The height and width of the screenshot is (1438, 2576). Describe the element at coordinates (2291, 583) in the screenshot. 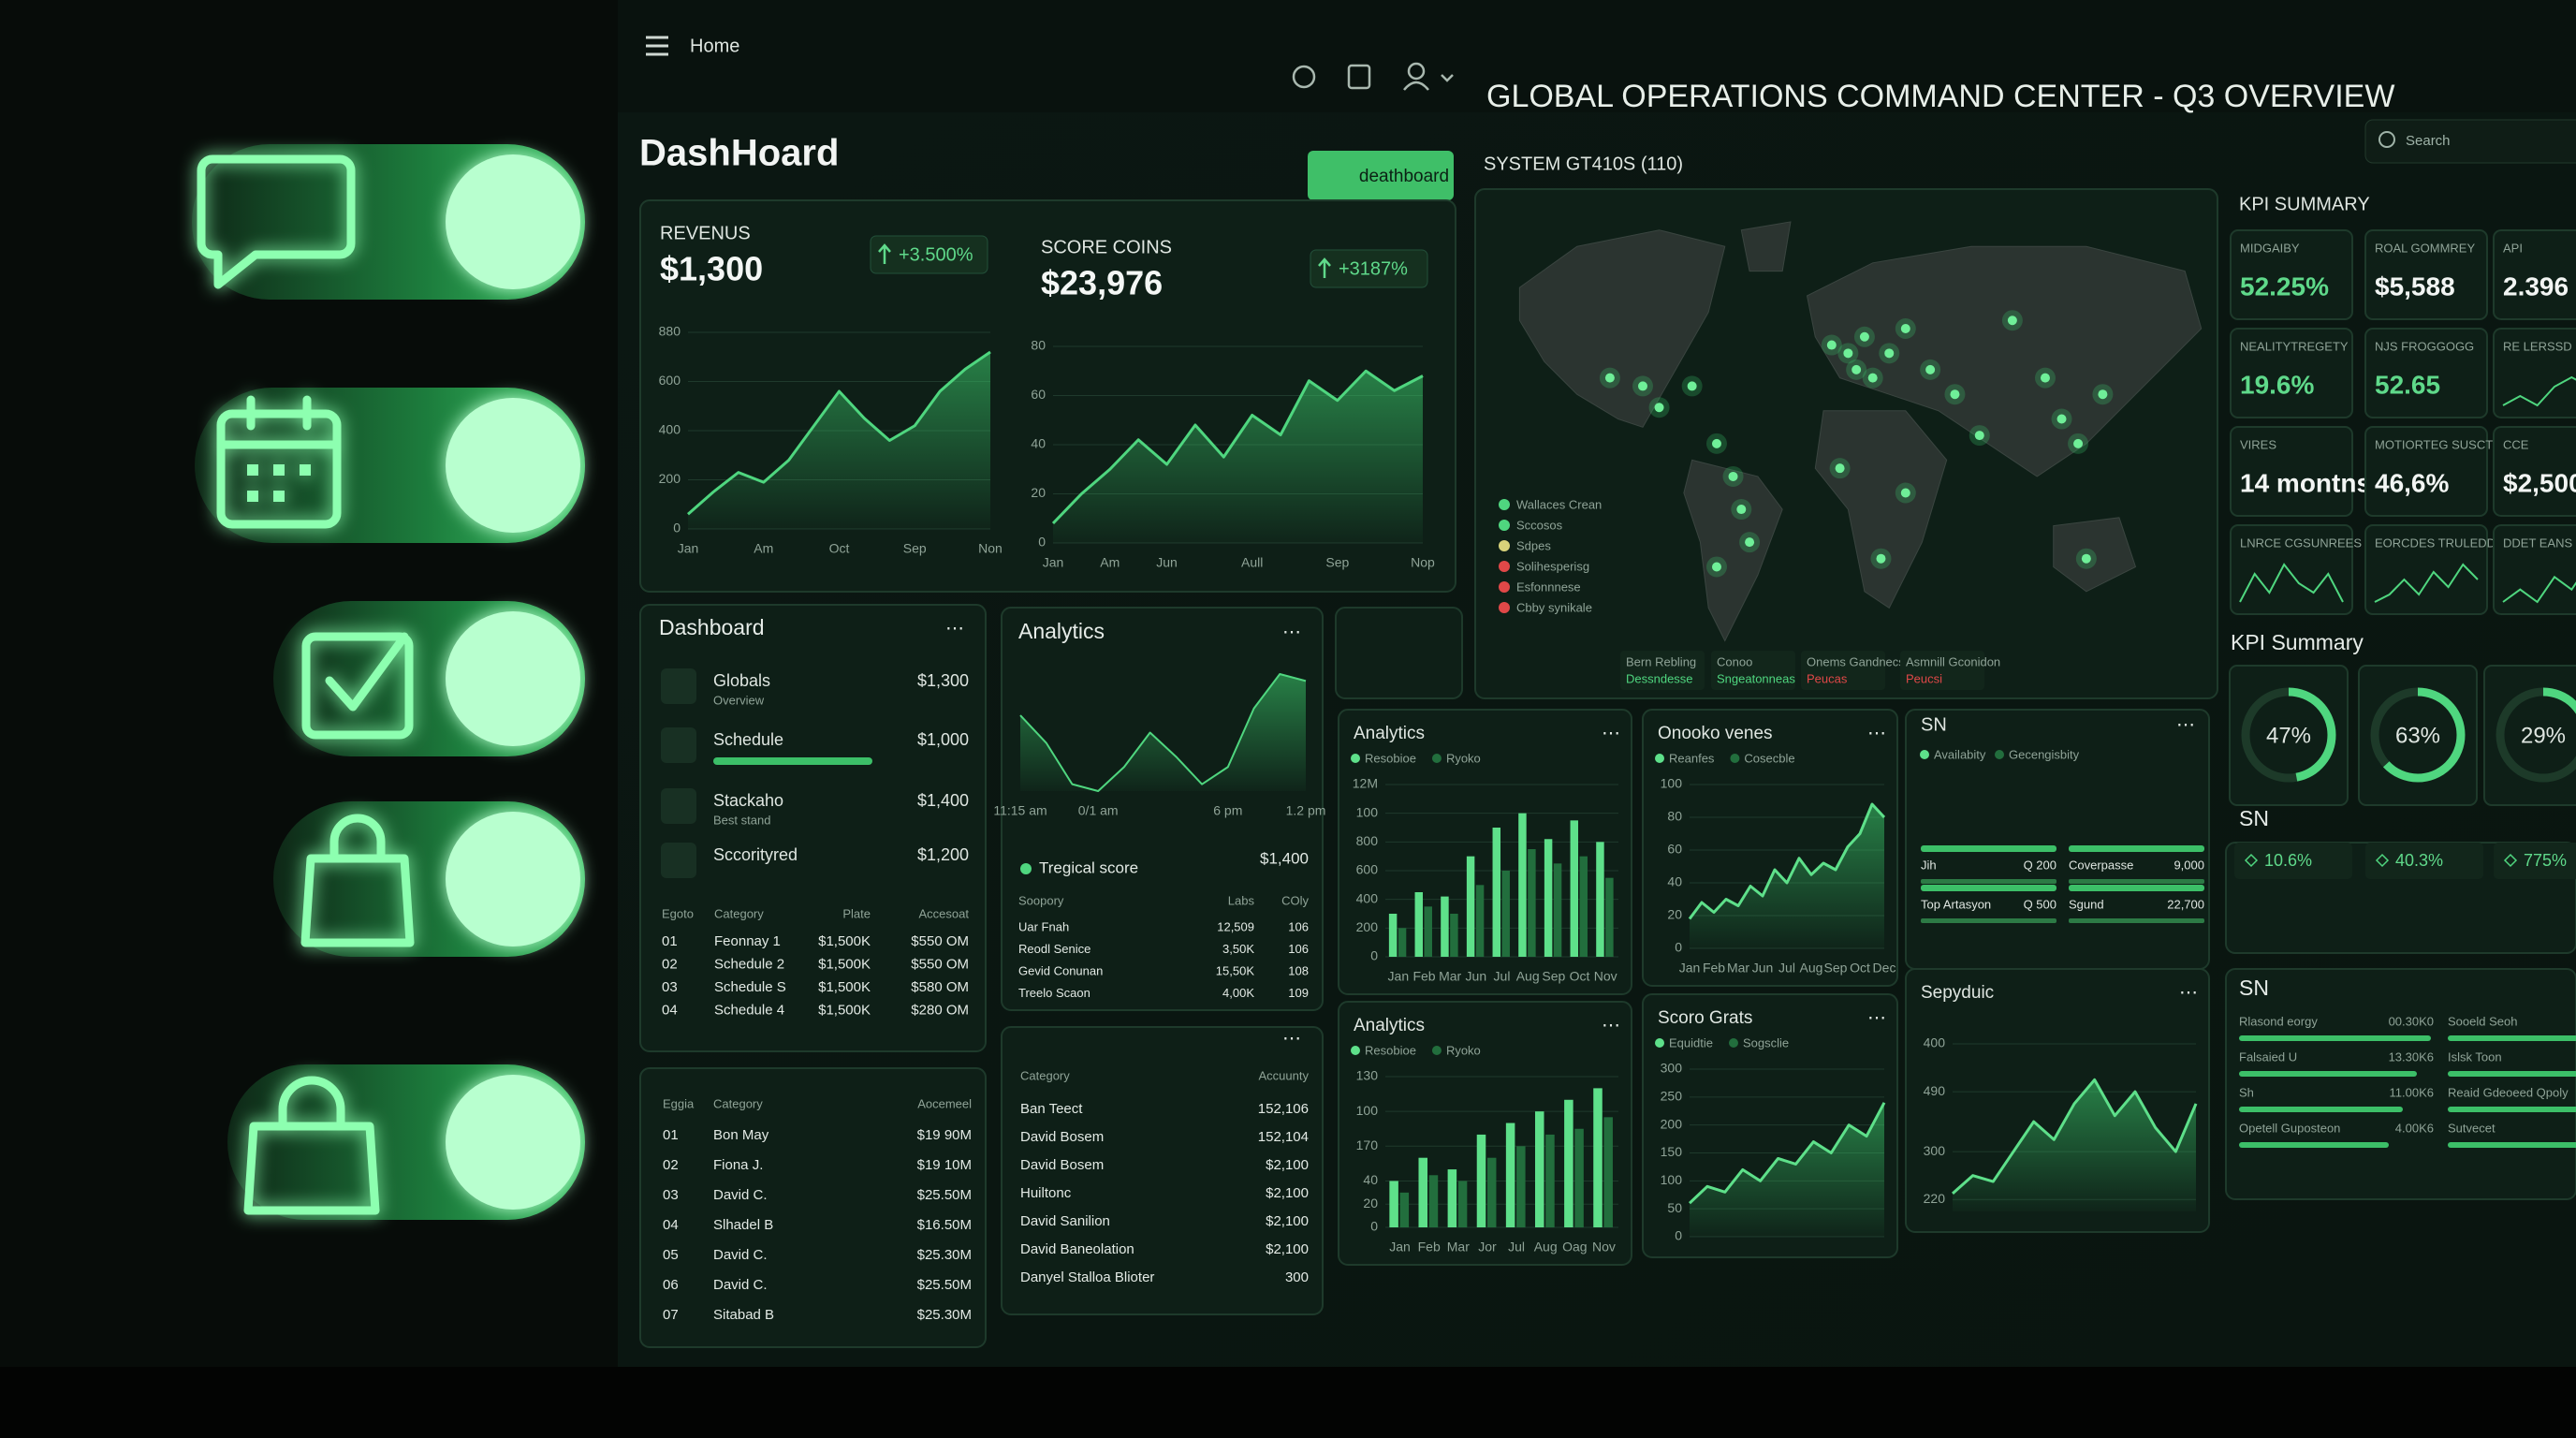

I see `sparkline` at that location.